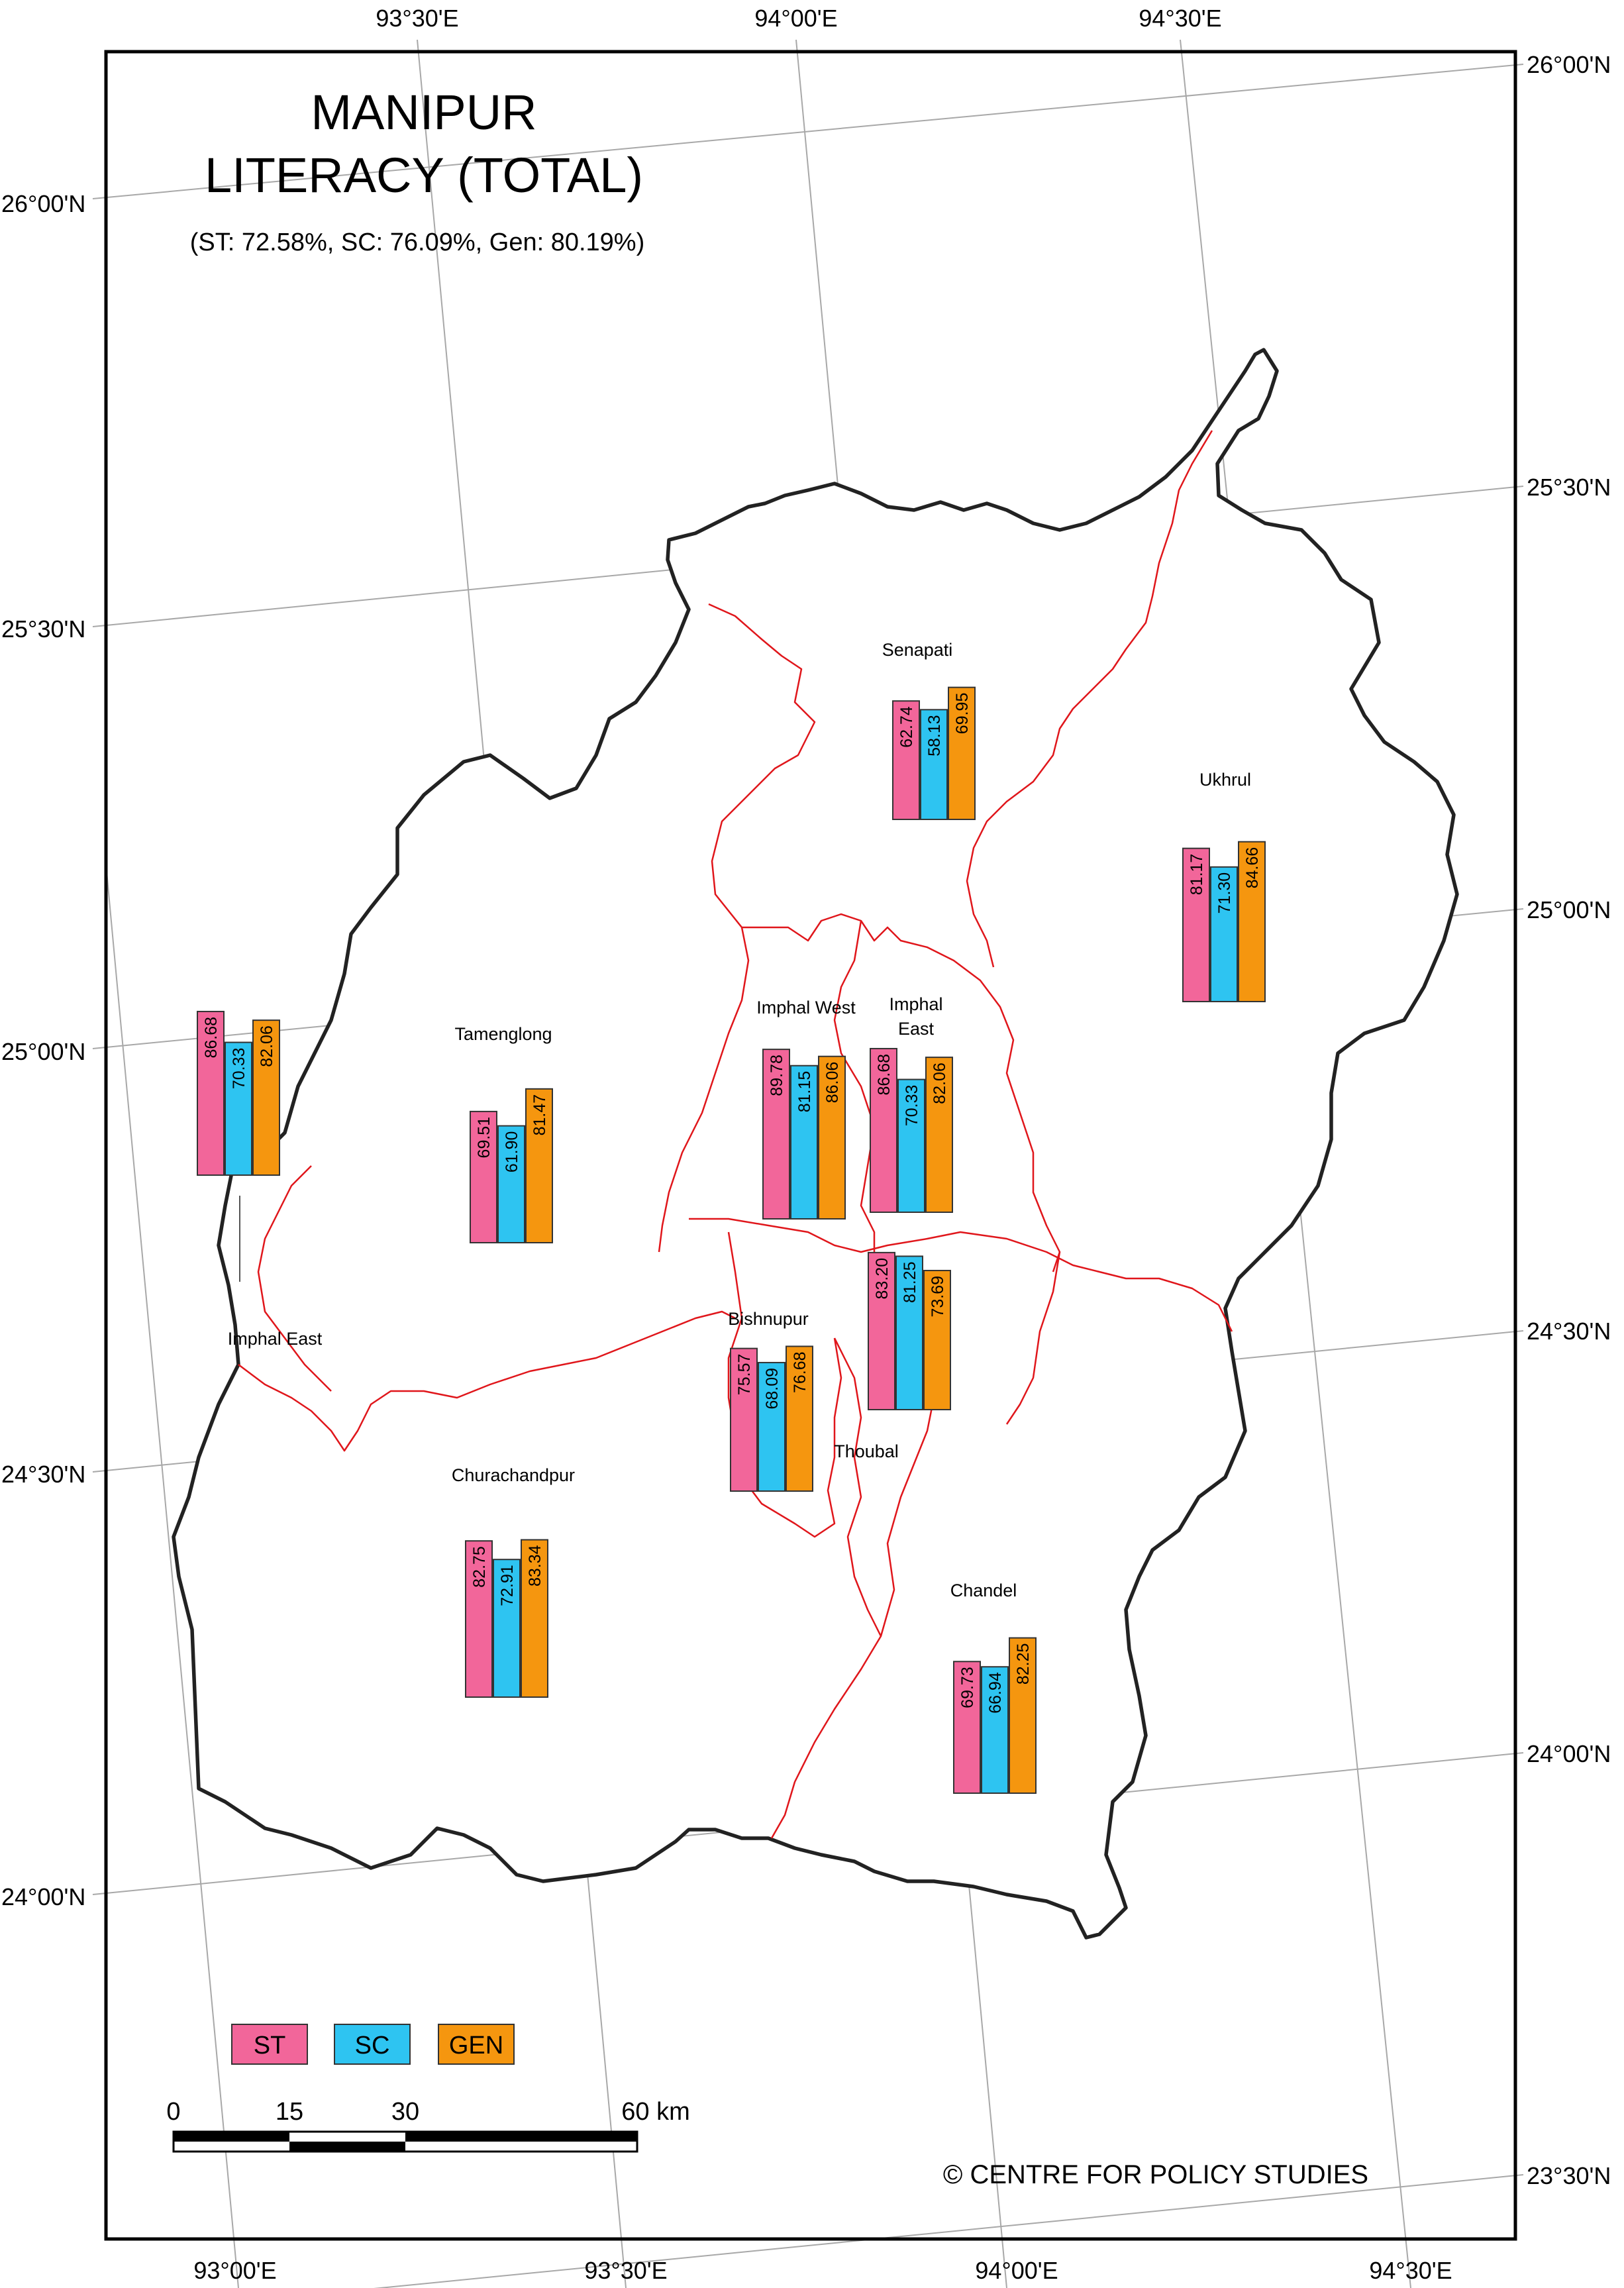 This screenshot has height=2288, width=1624. What do you see at coordinates (826, 1737) in the screenshot?
I see `boundary-chandel-churachandpur` at bounding box center [826, 1737].